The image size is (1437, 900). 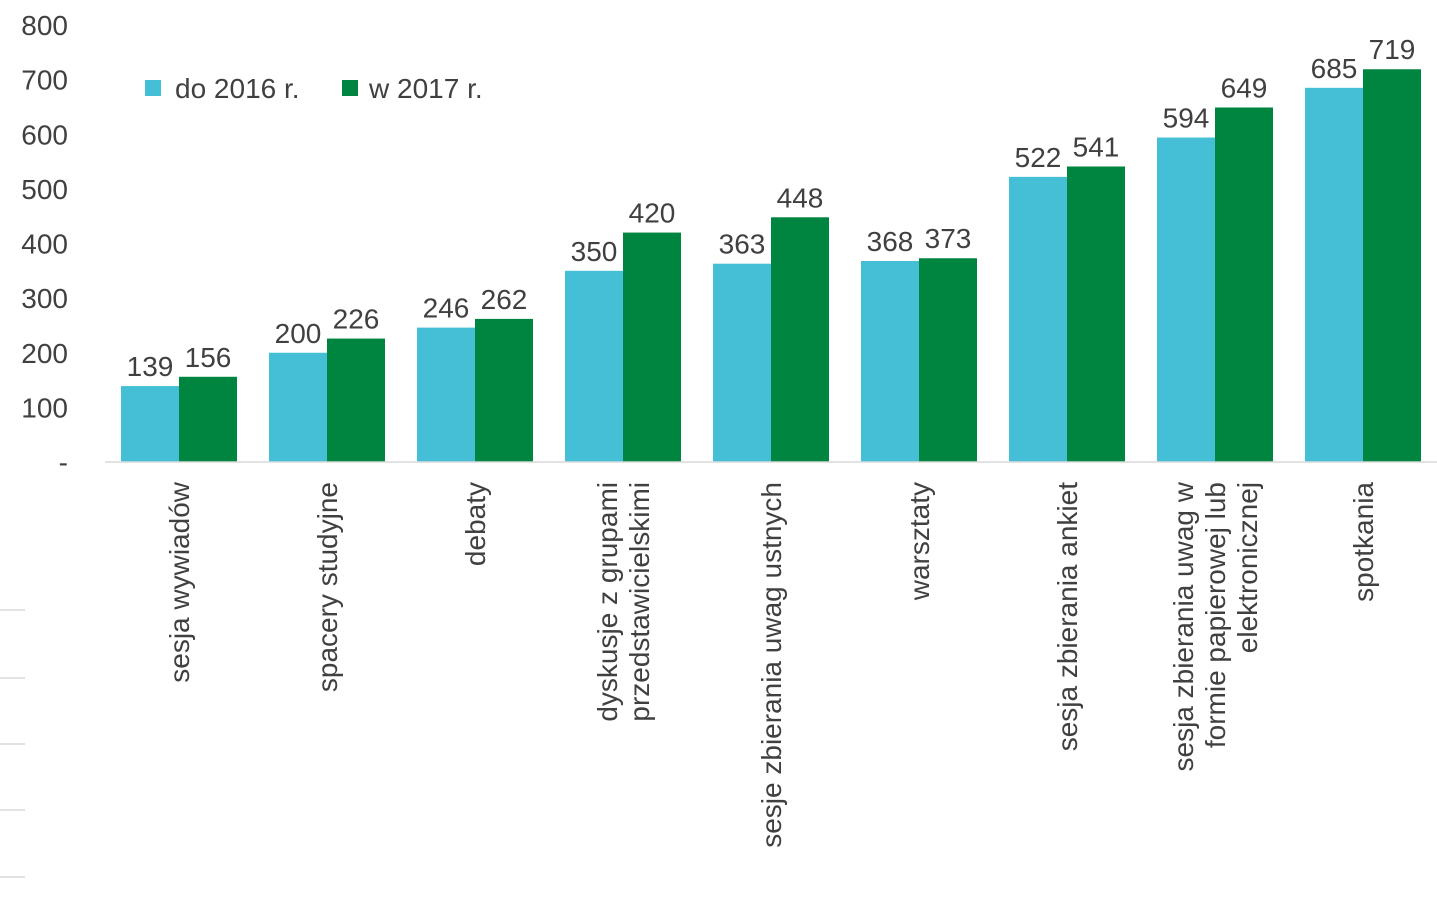 I want to click on data-label: 350, so click(x=594, y=251).